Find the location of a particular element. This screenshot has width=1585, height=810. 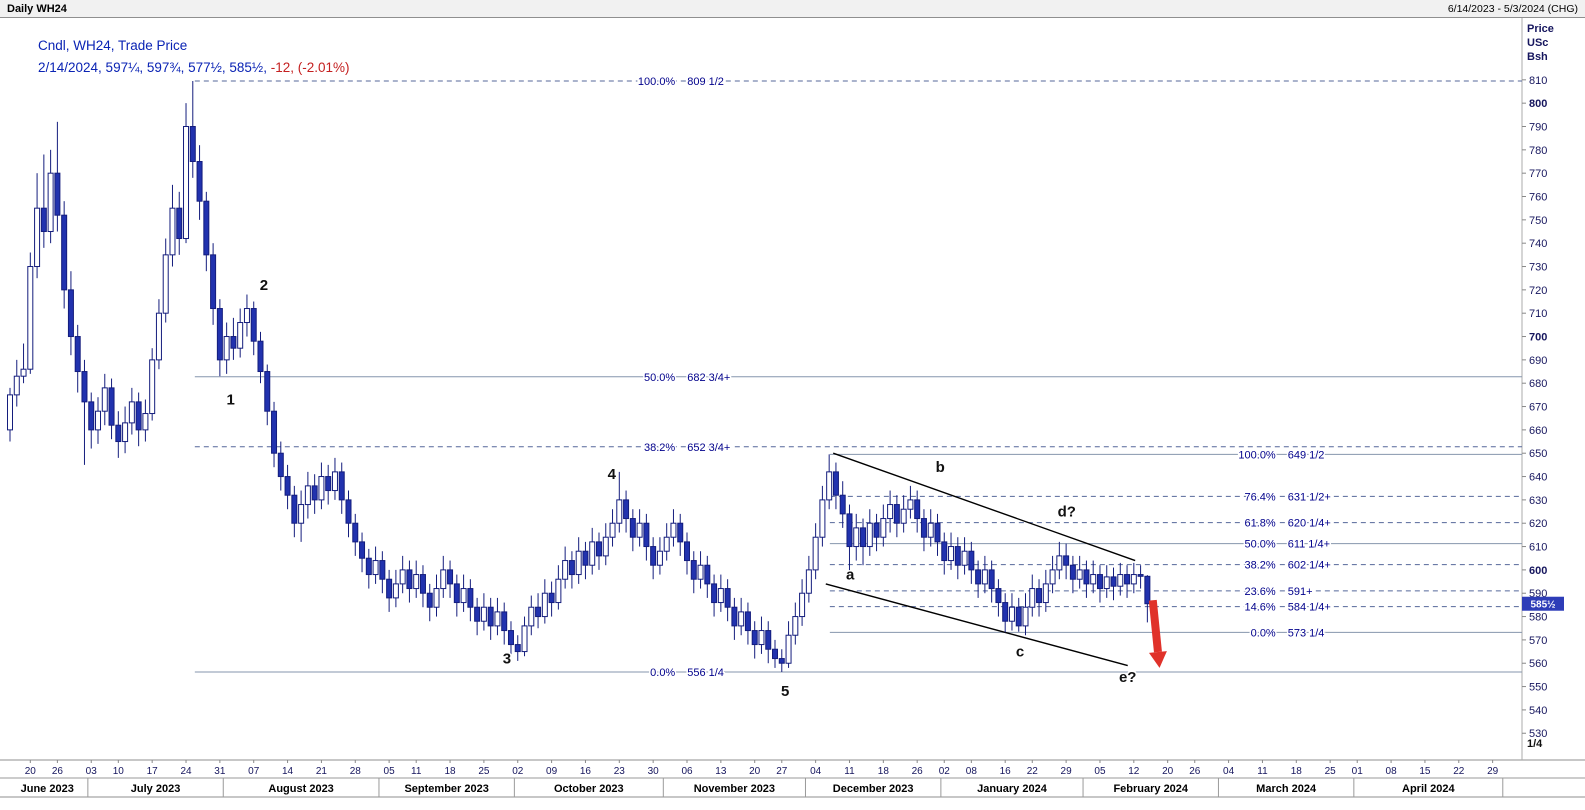

price-tick-label: 560 is located at coordinates (1538, 664).